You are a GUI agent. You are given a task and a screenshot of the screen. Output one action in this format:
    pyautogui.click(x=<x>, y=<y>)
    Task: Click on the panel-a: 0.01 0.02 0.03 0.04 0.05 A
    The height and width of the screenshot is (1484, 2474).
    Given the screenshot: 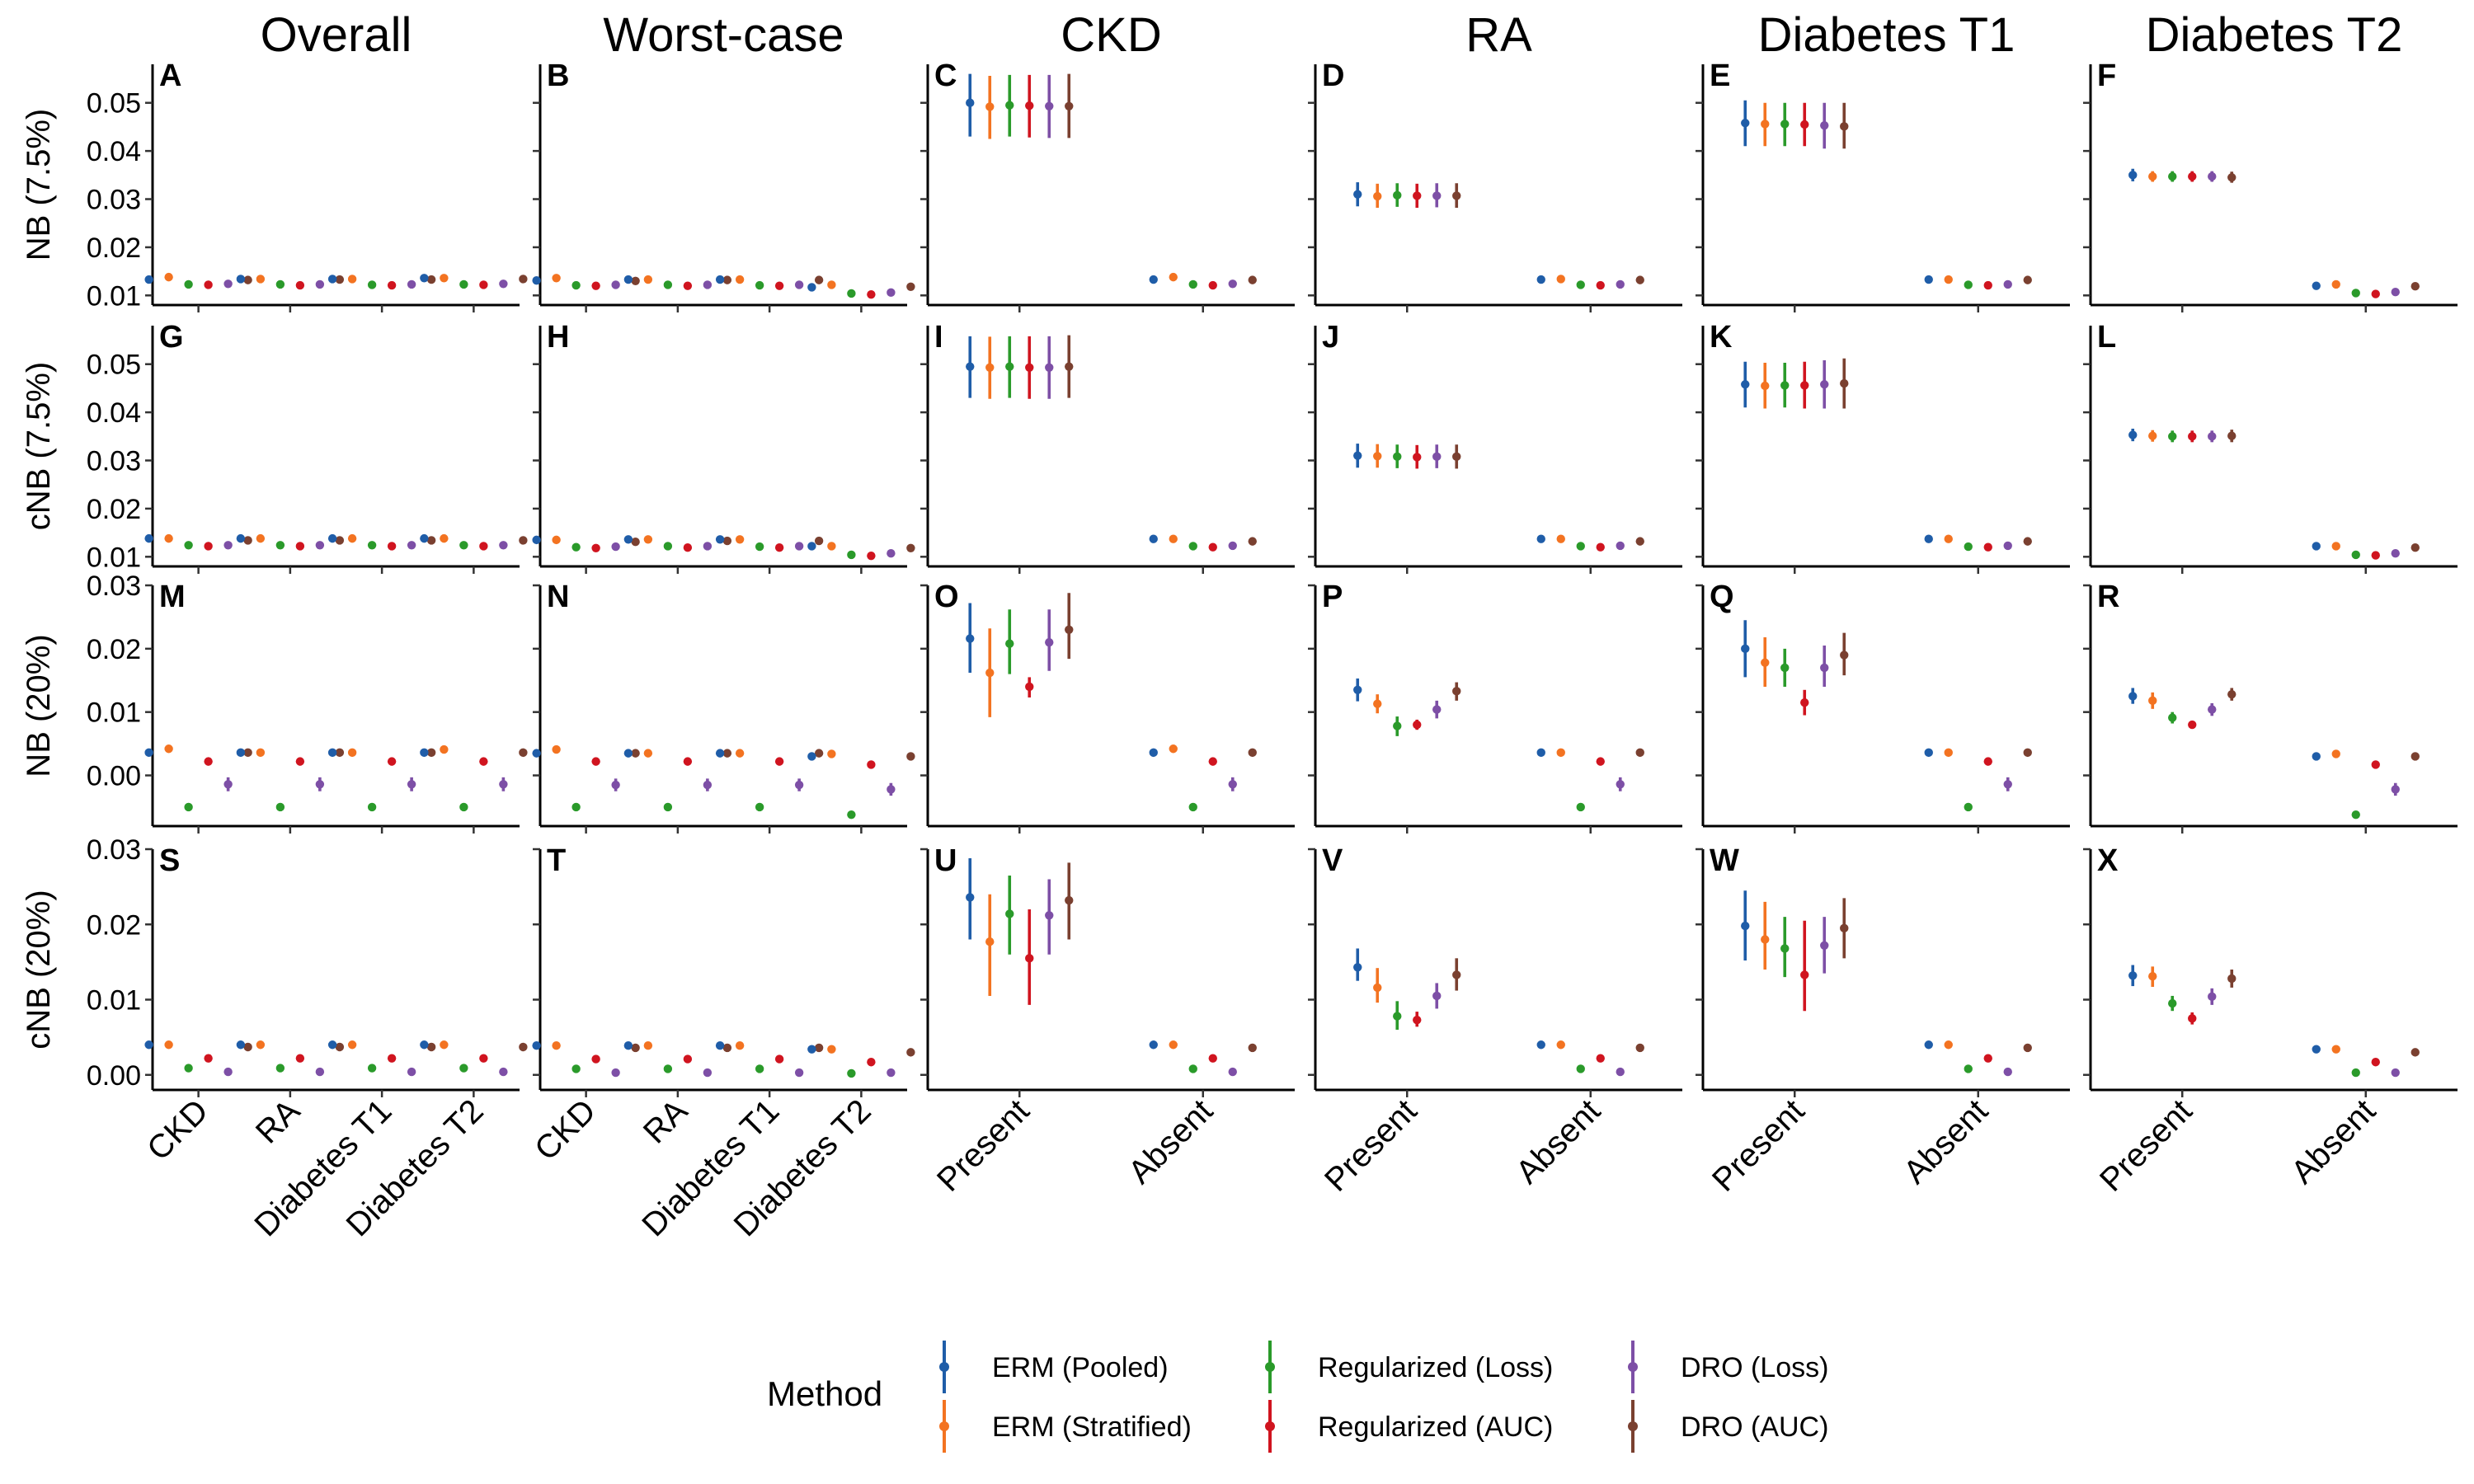 What is the action you would take?
    pyautogui.click(x=307, y=185)
    